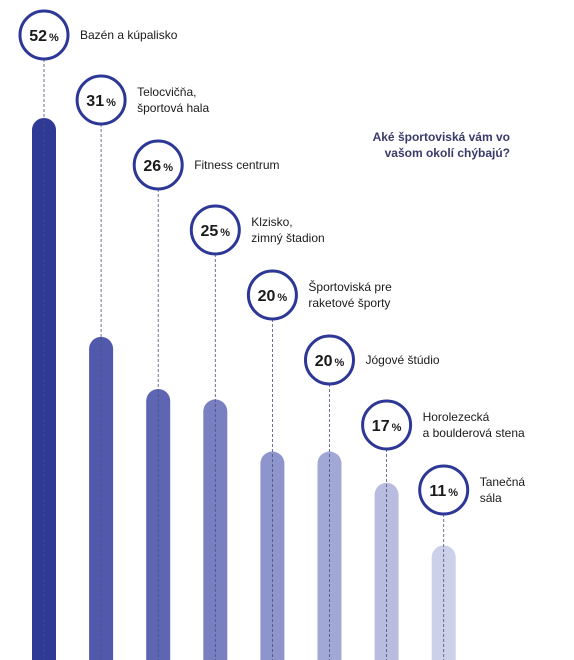 This screenshot has width=574, height=660. I want to click on value-label-3: 26%, so click(158, 166).